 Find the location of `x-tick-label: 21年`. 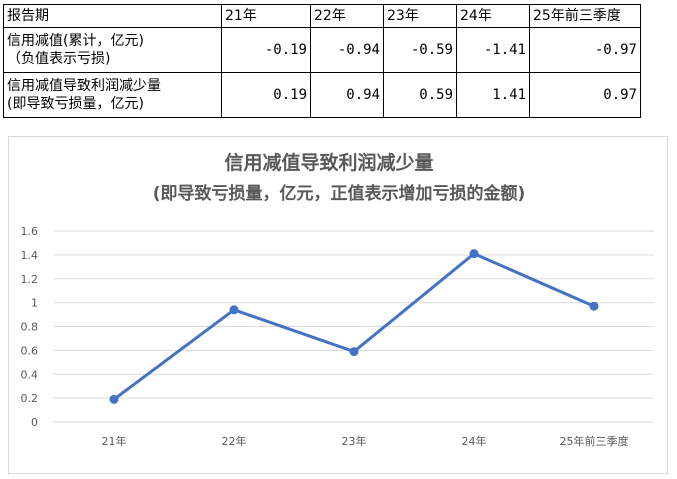

x-tick-label: 21年 is located at coordinates (114, 441).